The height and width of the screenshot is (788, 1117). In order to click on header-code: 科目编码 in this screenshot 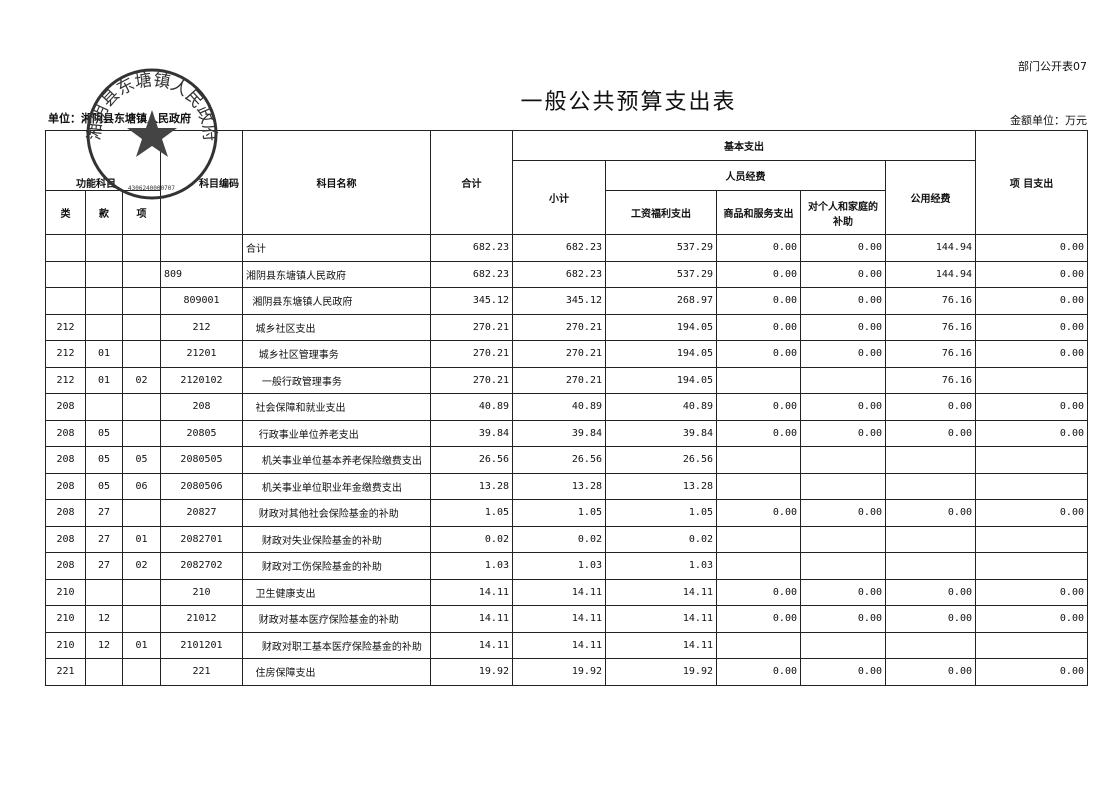, I will do `click(201, 182)`.